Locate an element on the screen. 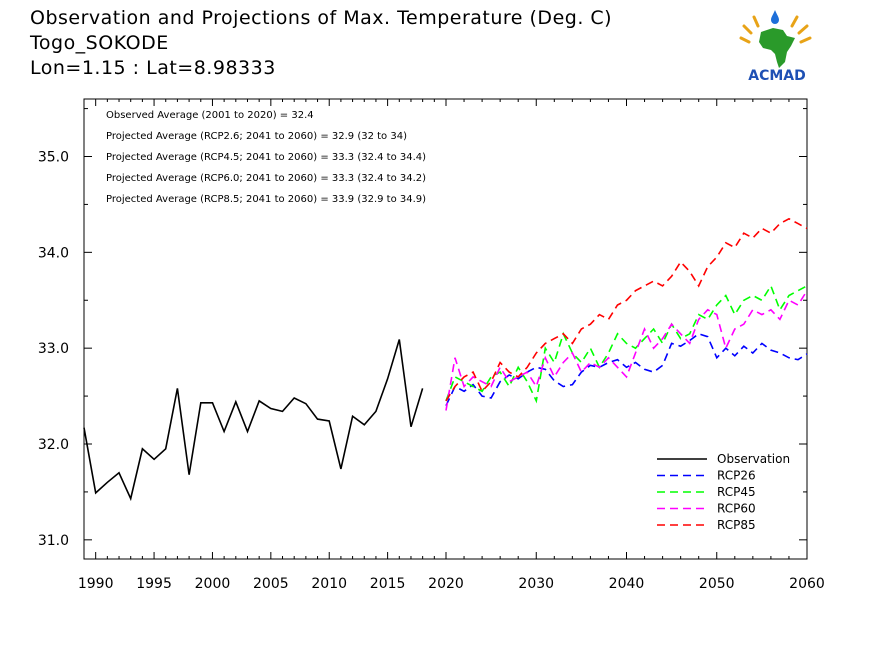 The width and height of the screenshot is (879, 659). legend-label: Observation is located at coordinates (753, 459).